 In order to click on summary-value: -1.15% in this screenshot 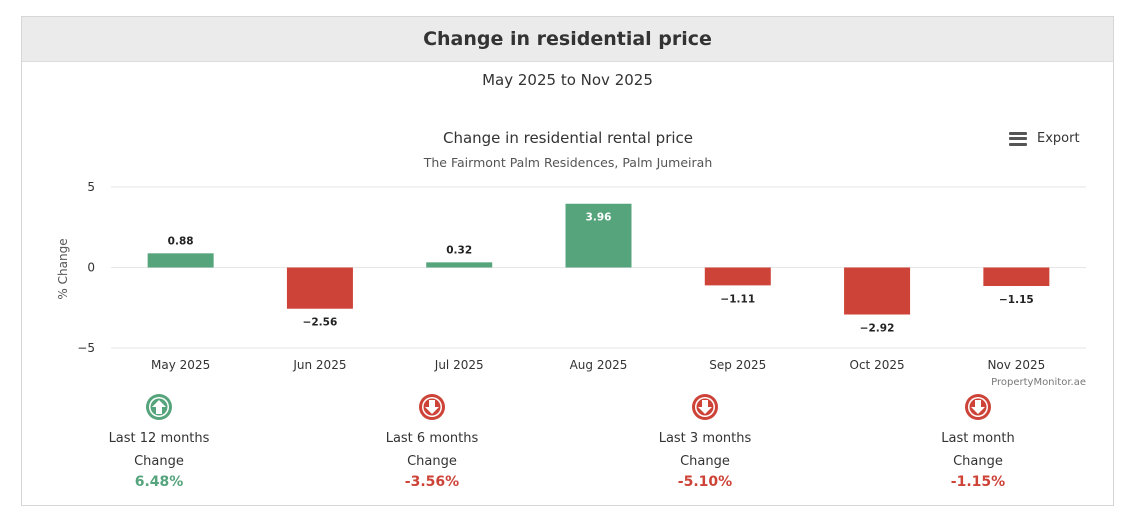, I will do `click(978, 482)`.